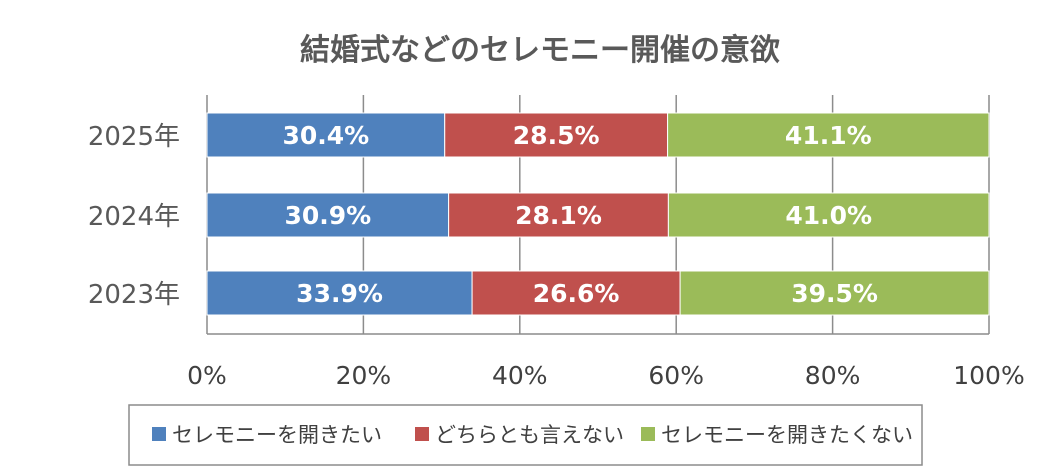 The image size is (1048, 474). What do you see at coordinates (134, 295) in the screenshot?
I see `category-label: 2023年` at bounding box center [134, 295].